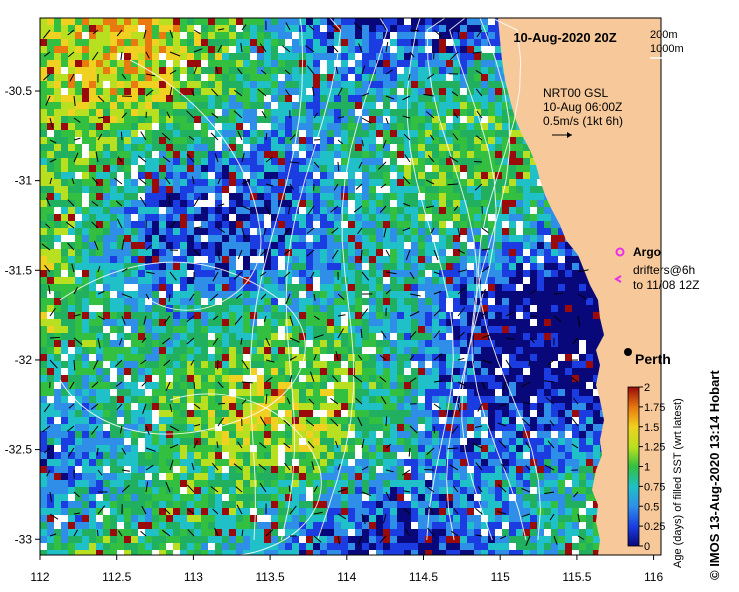 The image size is (739, 592). What do you see at coordinates (714, 475) in the screenshot?
I see `credit-text: © IMOS 13-Aug-2020 13:14 Hobart` at bounding box center [714, 475].